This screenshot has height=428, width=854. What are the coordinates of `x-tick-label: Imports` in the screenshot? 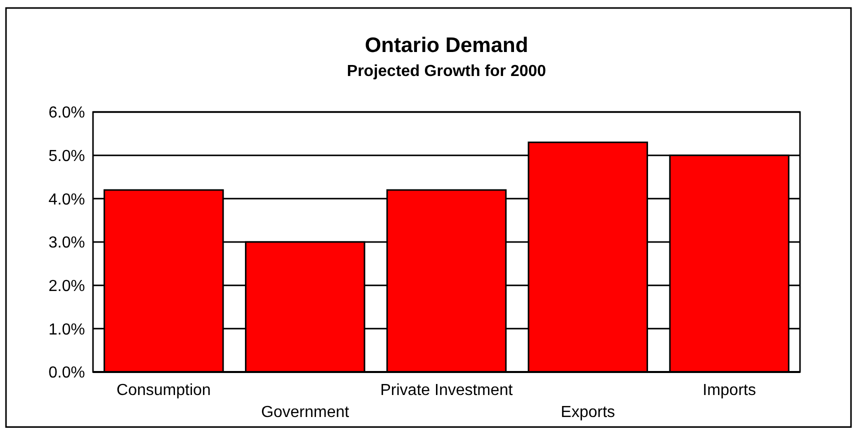 It's located at (729, 390).